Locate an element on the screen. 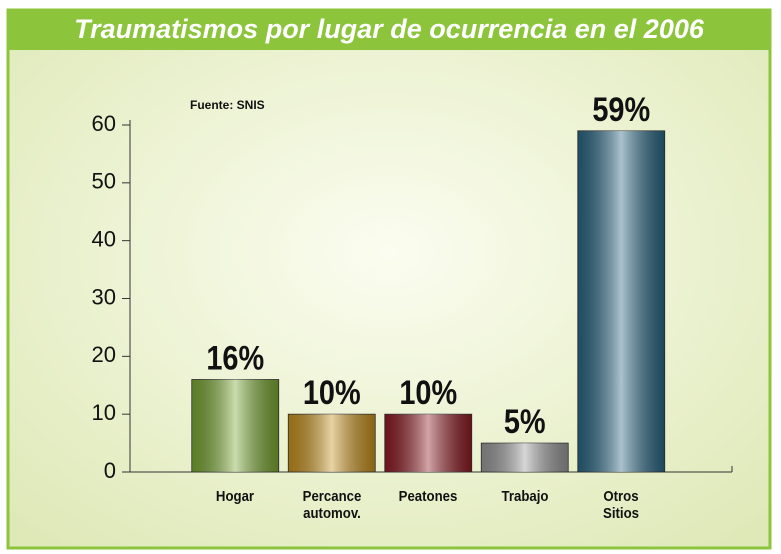 This screenshot has height=554, width=781. title-bar is located at coordinates (389, 30).